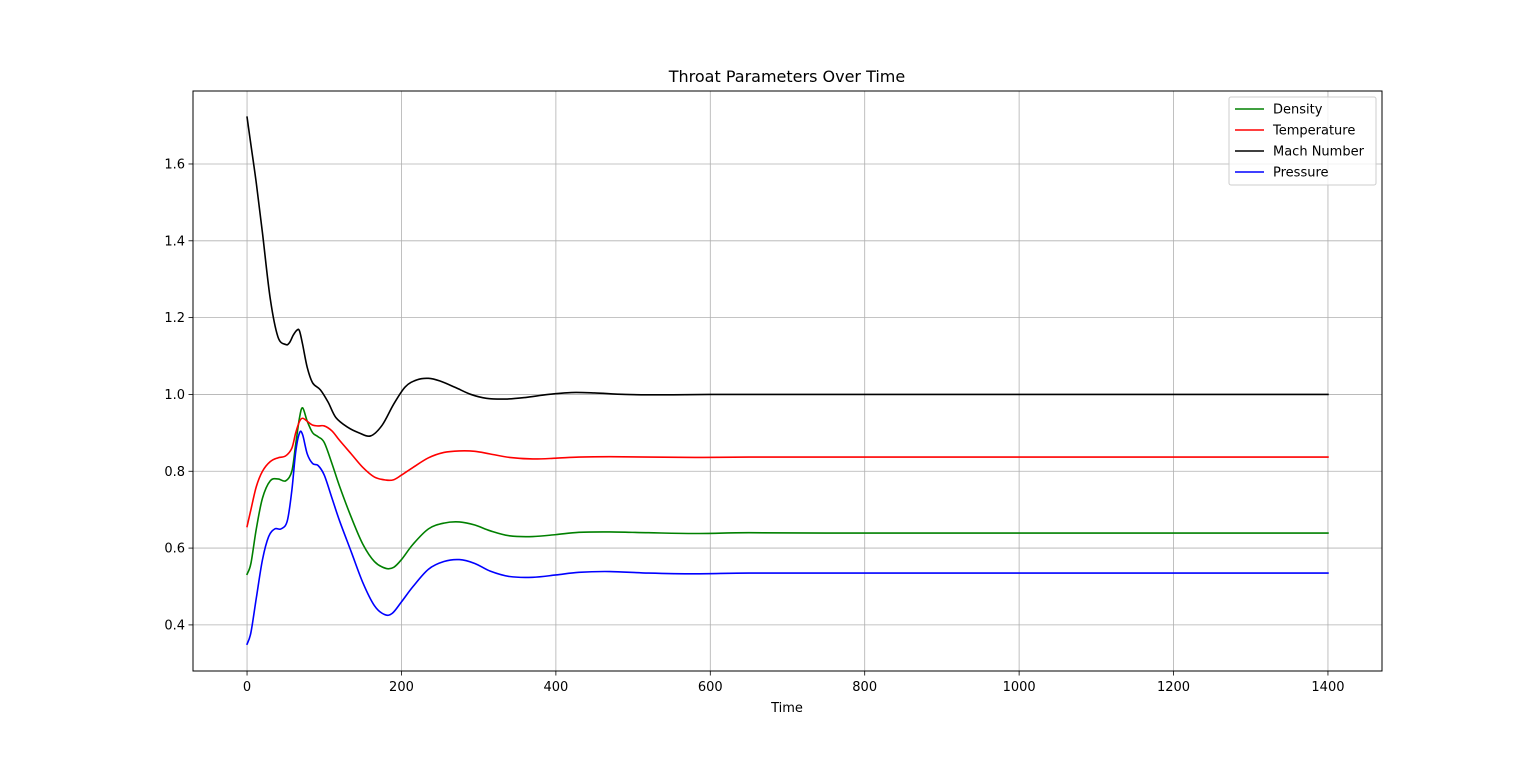 Image resolution: width=1536 pixels, height=758 pixels. I want to click on legend-label: Temperature, so click(1313, 131).